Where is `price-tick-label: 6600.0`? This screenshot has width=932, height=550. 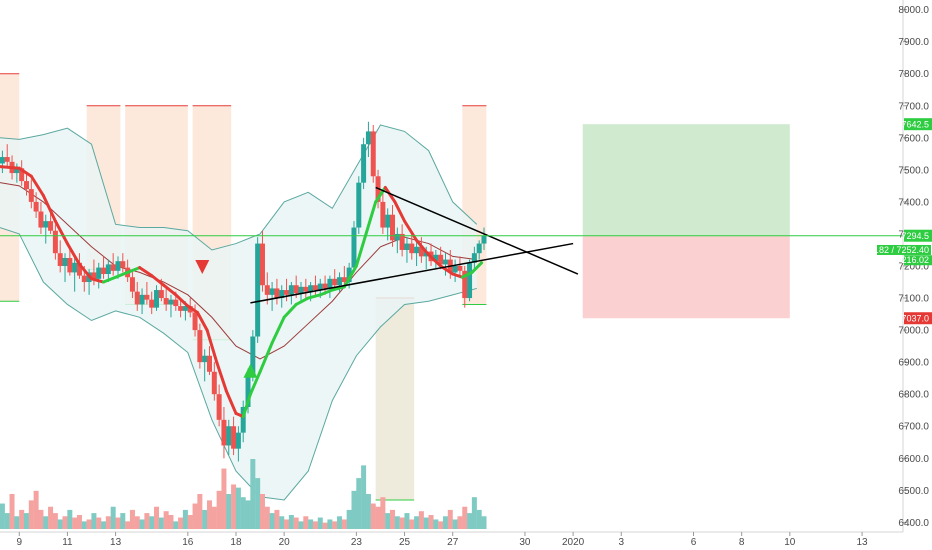
price-tick-label: 6600.0 is located at coordinates (913, 459).